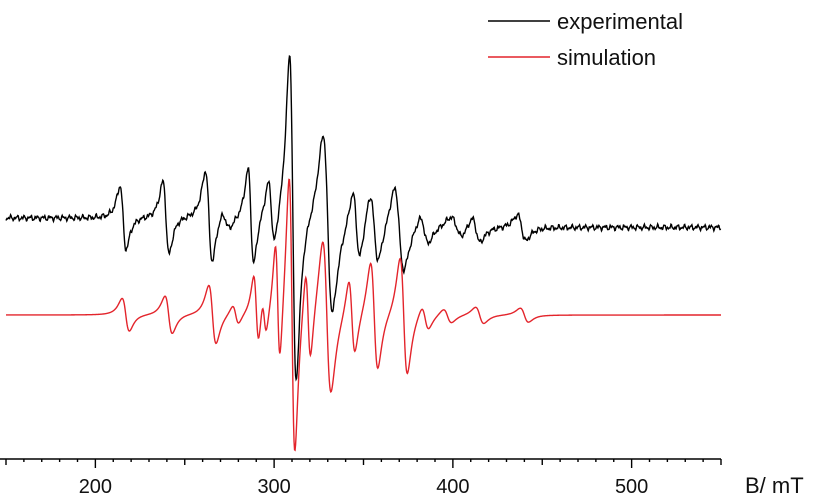  Describe the element at coordinates (452, 487) in the screenshot. I see `x-tick-label: 400` at that location.